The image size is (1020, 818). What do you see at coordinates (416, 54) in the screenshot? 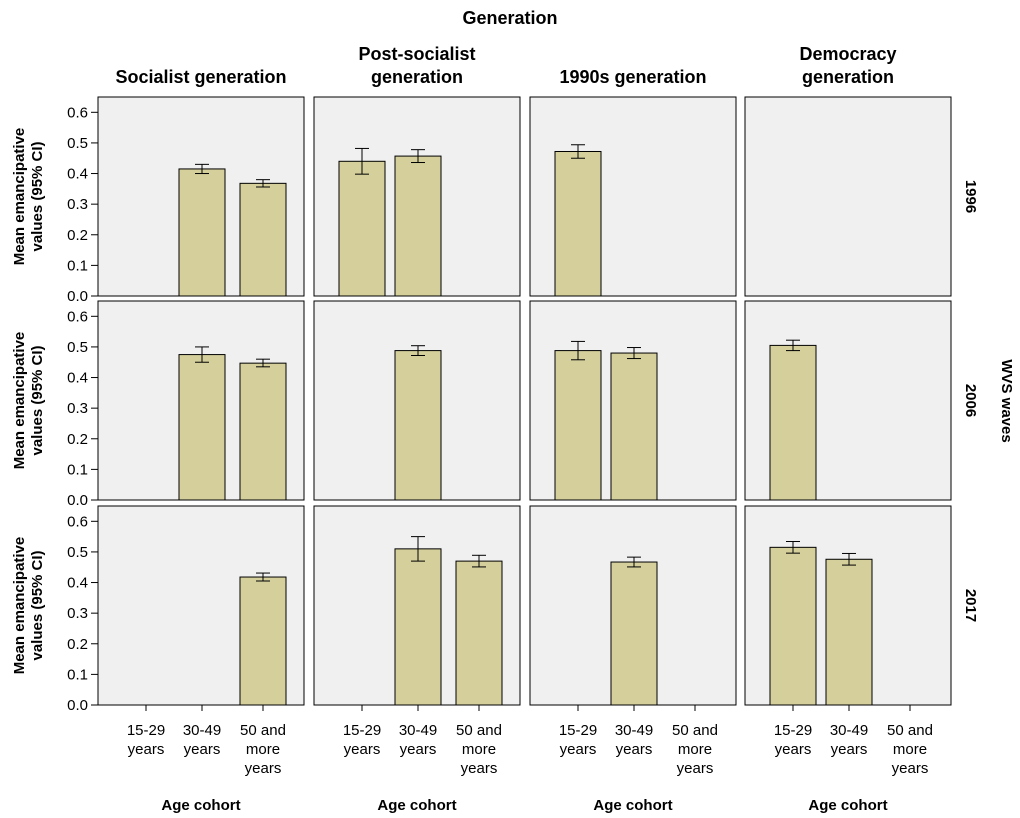
I see `column-facet-label: Post-socialist` at bounding box center [416, 54].